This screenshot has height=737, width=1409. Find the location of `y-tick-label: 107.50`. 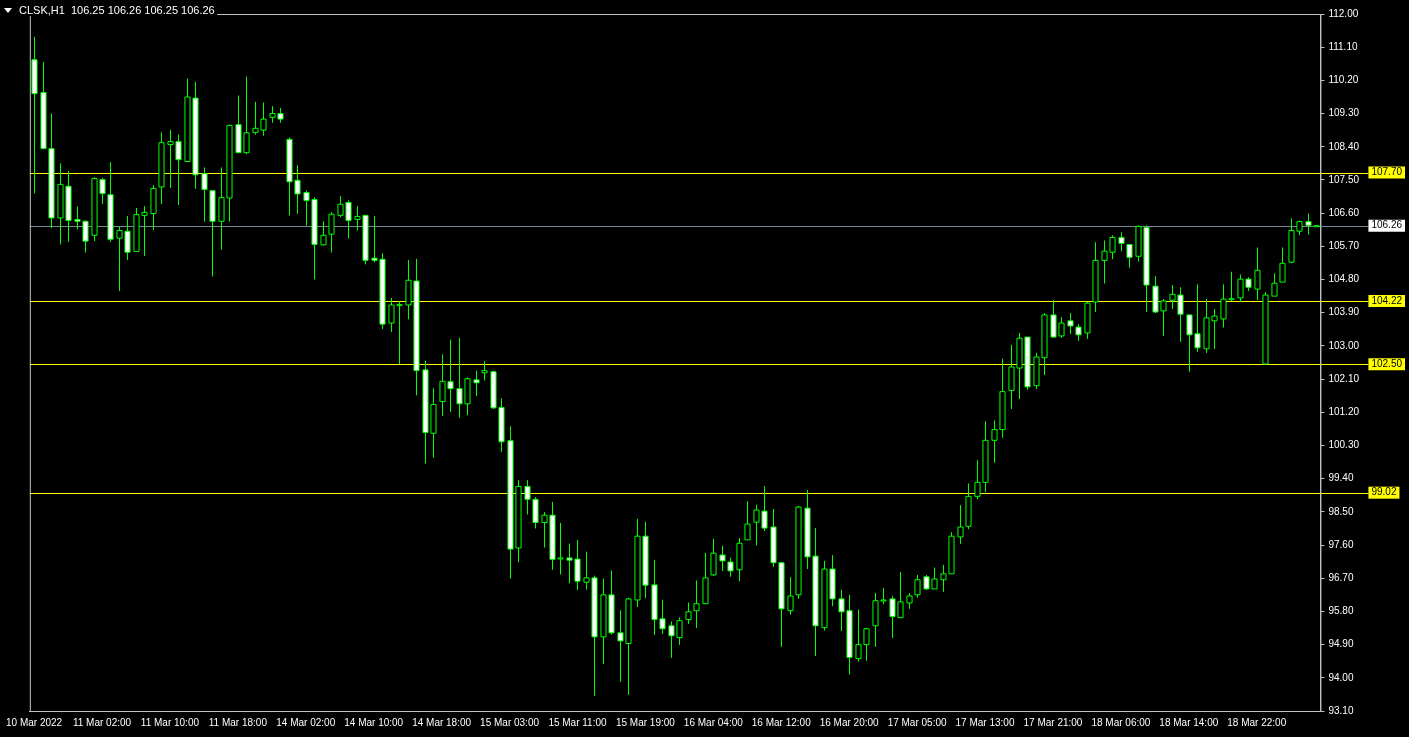

y-tick-label: 107.50 is located at coordinates (1344, 179).